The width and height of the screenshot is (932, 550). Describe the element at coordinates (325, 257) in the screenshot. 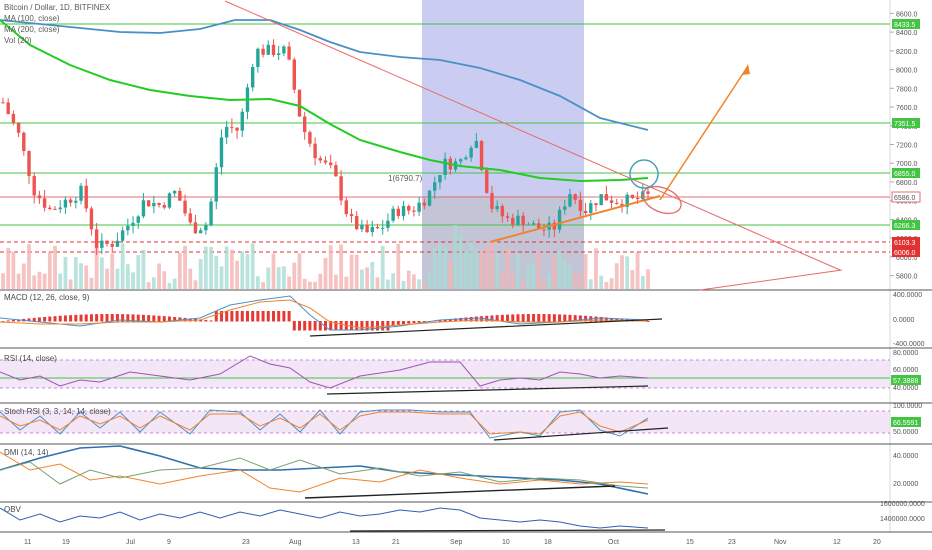

I see `volume-bars` at that location.